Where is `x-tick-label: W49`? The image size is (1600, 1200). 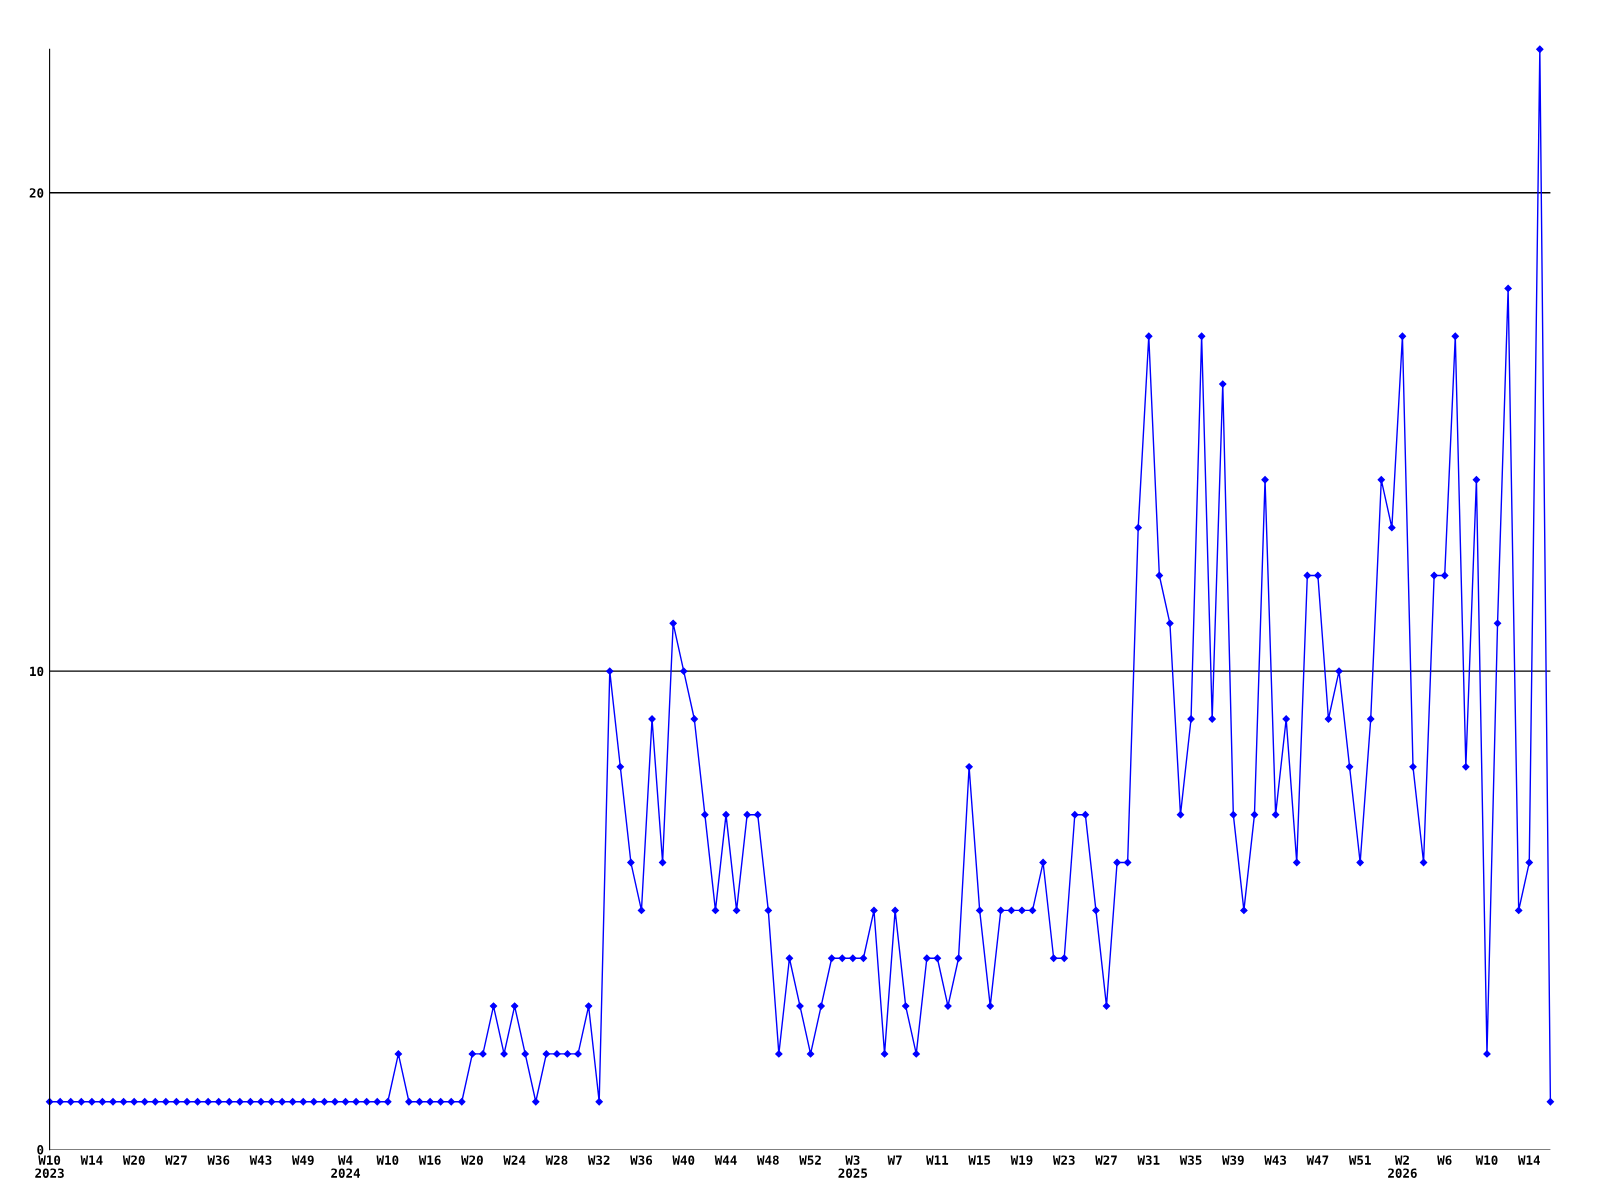 x-tick-label: W49 is located at coordinates (302, 1160).